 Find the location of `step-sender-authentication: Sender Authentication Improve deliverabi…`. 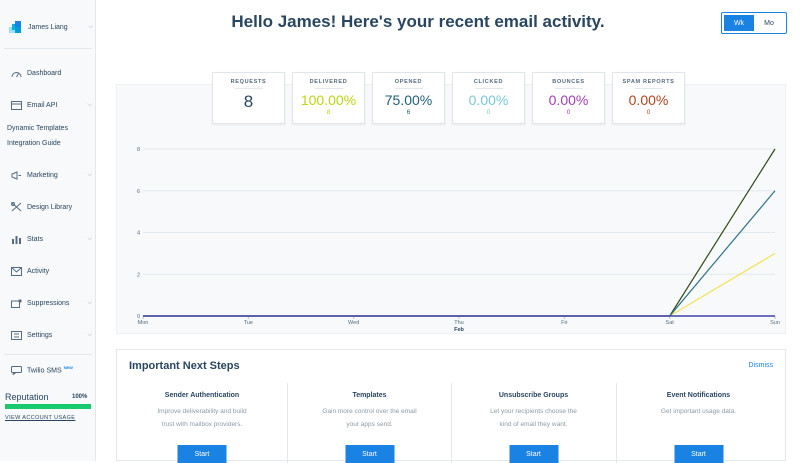

step-sender-authentication: Sender Authentication Improve deliverabi… is located at coordinates (202, 423).